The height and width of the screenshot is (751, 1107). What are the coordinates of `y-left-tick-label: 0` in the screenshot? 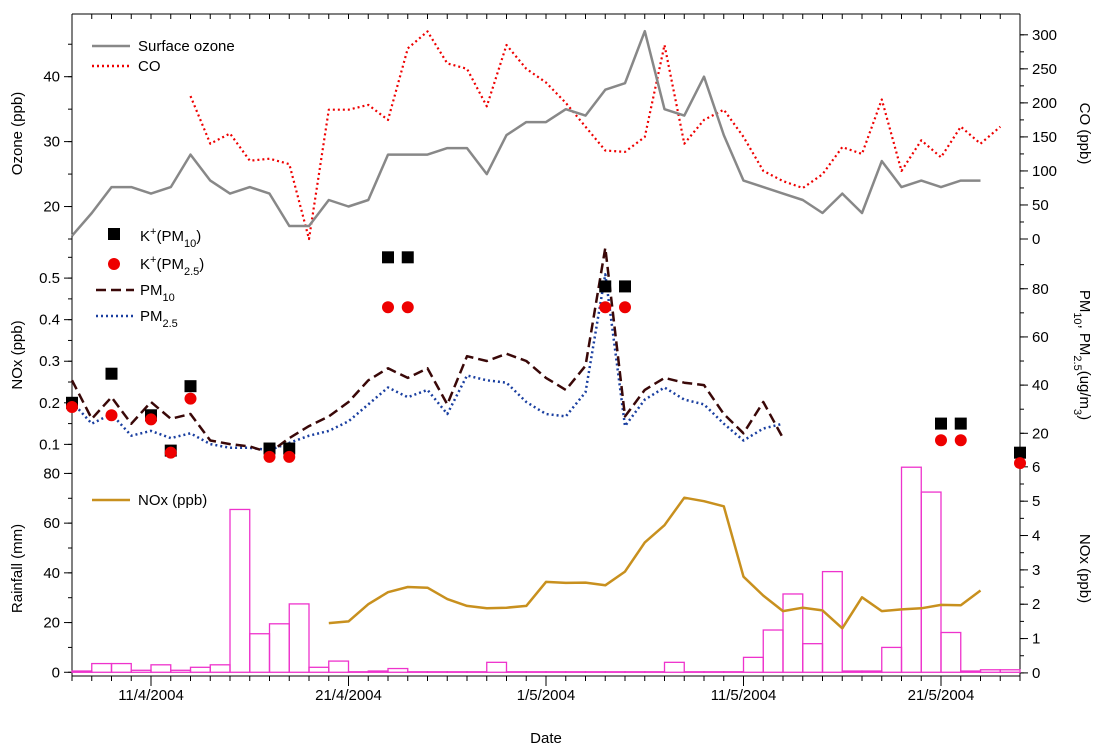 It's located at (56, 672).